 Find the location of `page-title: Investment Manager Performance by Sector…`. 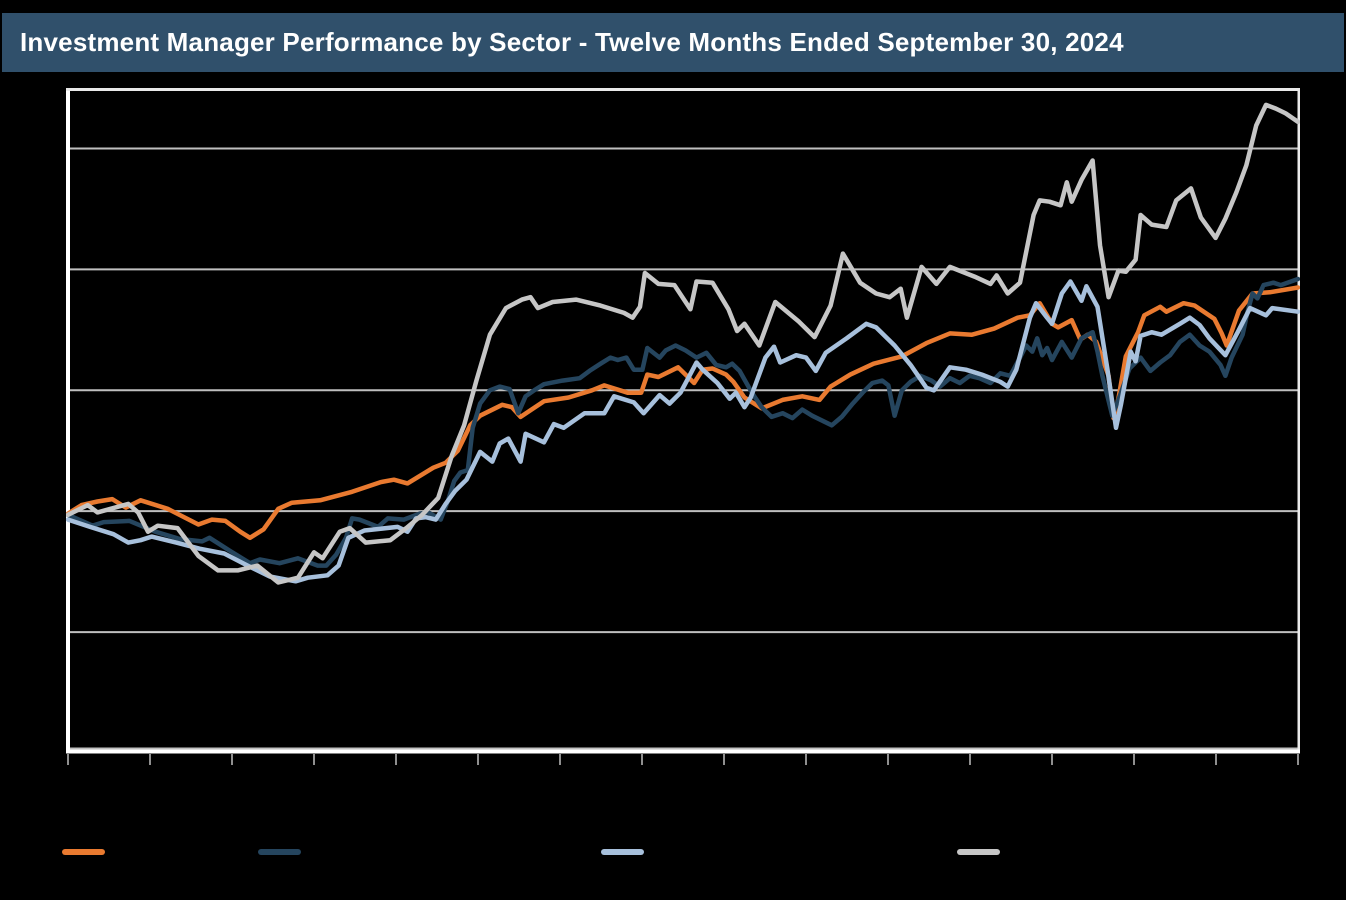

page-title: Investment Manager Performance by Sector… is located at coordinates (572, 42).